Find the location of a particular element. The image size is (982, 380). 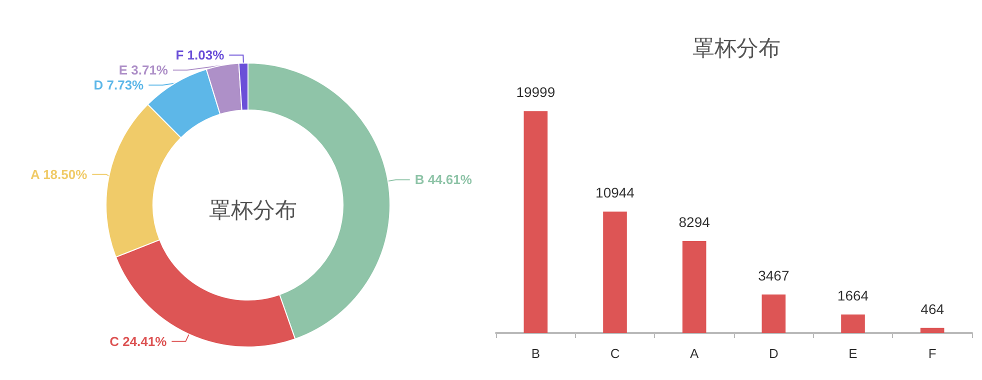

data-label: 10944 is located at coordinates (615, 192).